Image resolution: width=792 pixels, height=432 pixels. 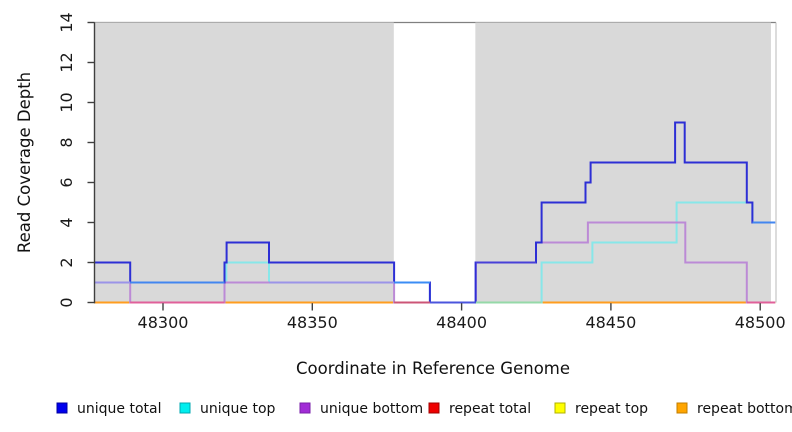 I want to click on legend-item-repeat-bottom: repeat bottom, so click(x=734, y=409).